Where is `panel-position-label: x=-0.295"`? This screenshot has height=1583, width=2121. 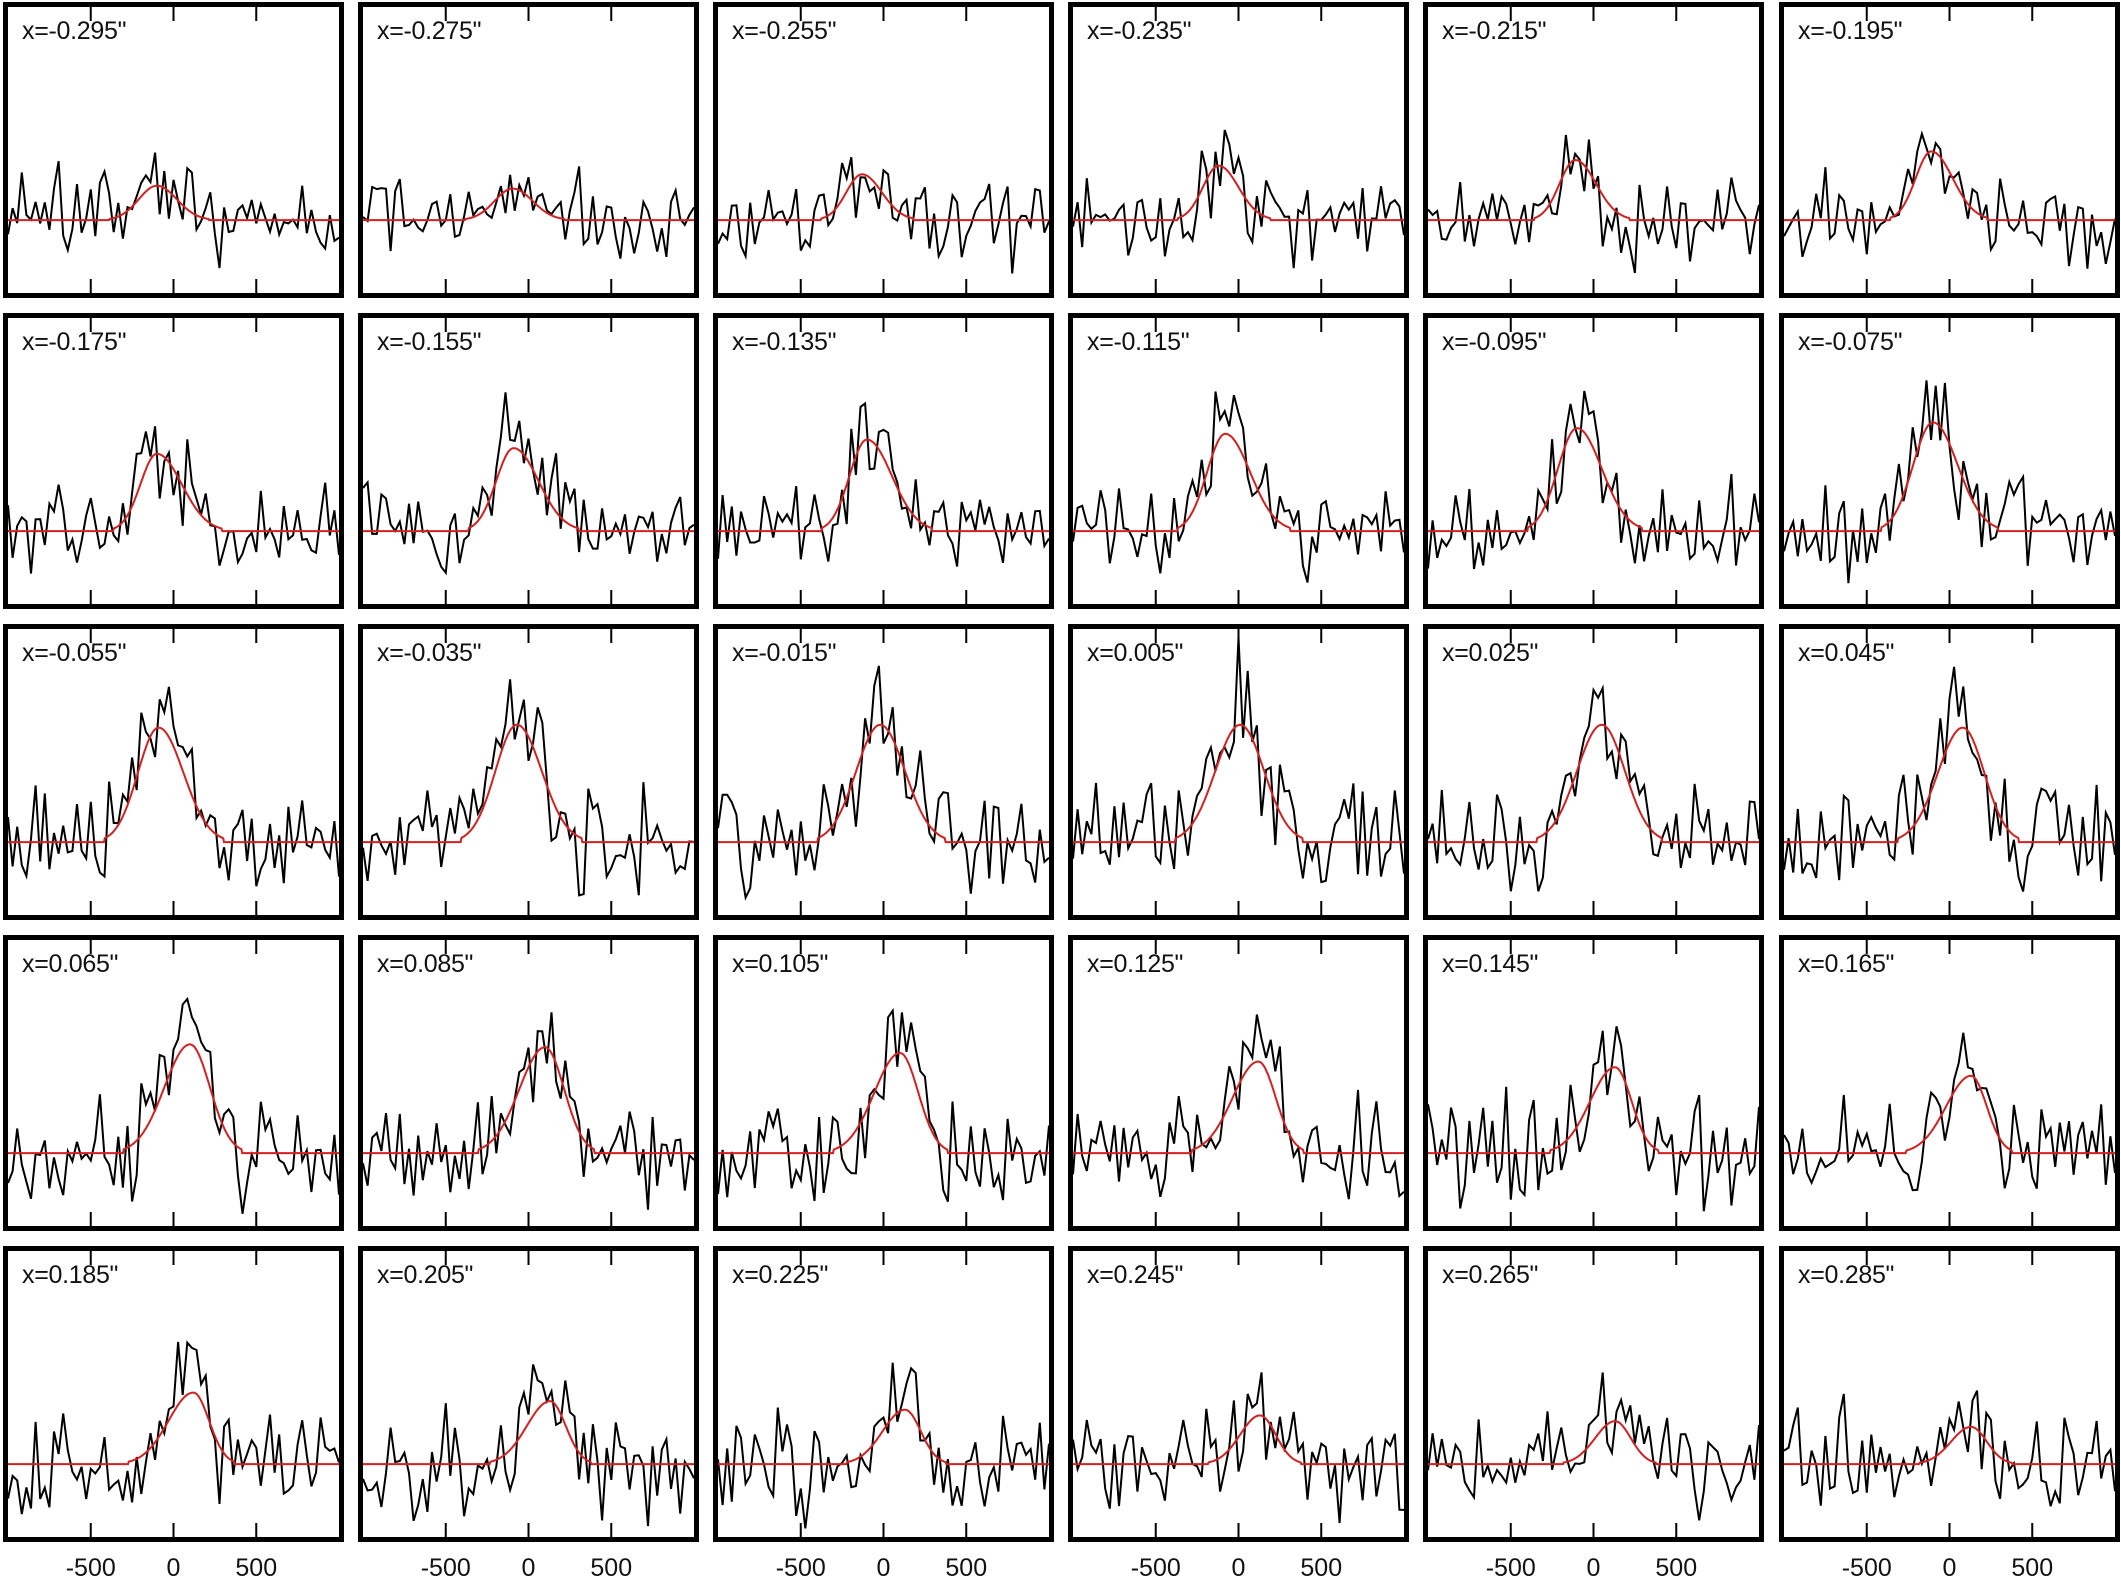 panel-position-label: x=-0.295" is located at coordinates (74, 31).